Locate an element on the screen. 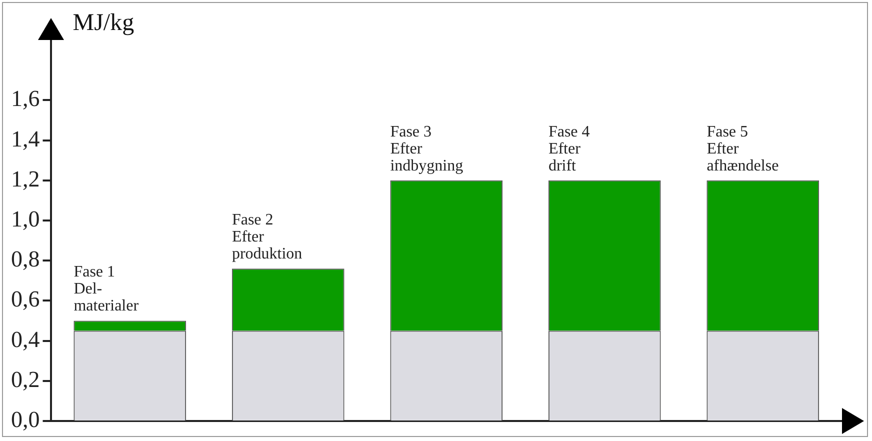  y-tick-label: 0,2 is located at coordinates (25, 379).